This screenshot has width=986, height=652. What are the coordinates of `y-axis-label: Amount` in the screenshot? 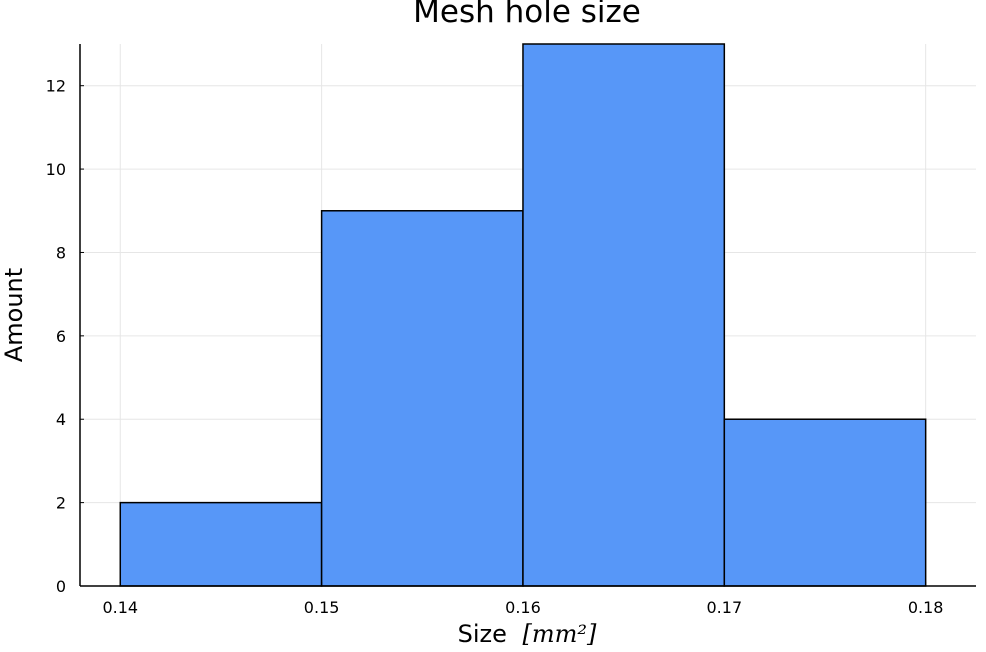 It's located at (14, 315).